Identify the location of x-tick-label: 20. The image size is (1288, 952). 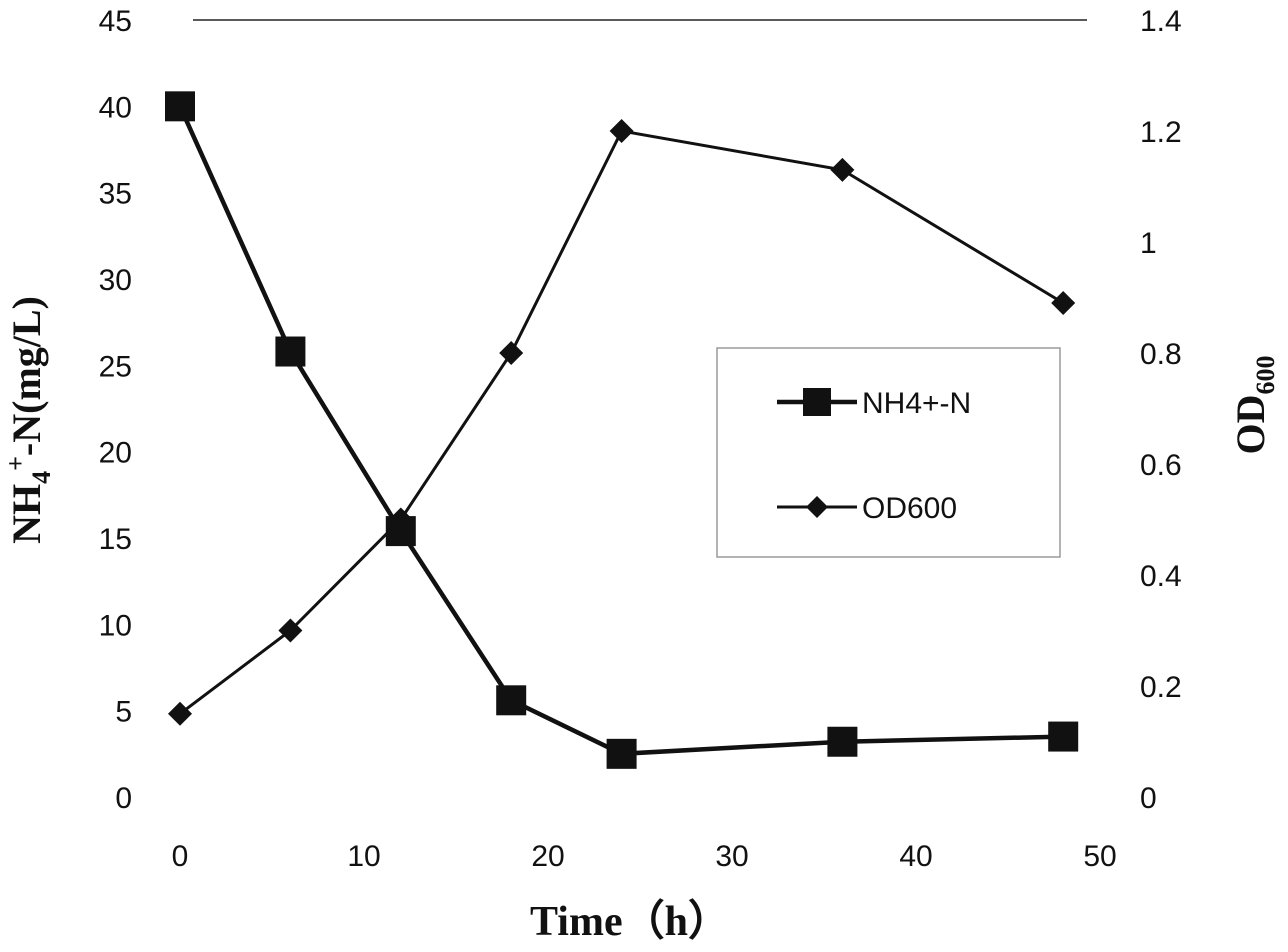
(547, 856).